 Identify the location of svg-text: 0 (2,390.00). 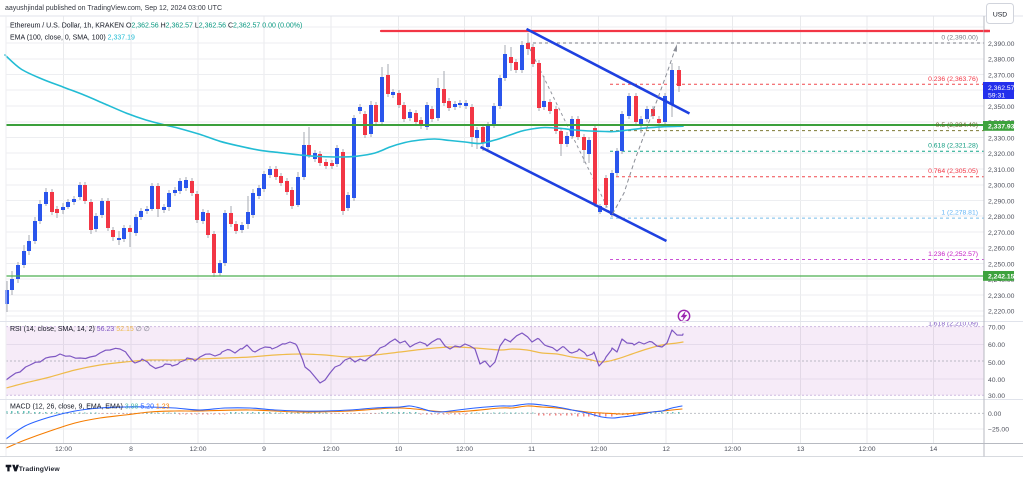
(959, 37).